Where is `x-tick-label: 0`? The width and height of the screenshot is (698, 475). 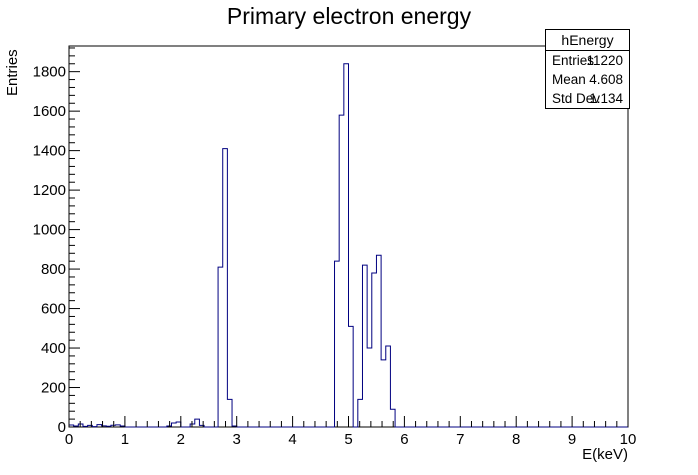
x-tick-label: 0 is located at coordinates (69, 439).